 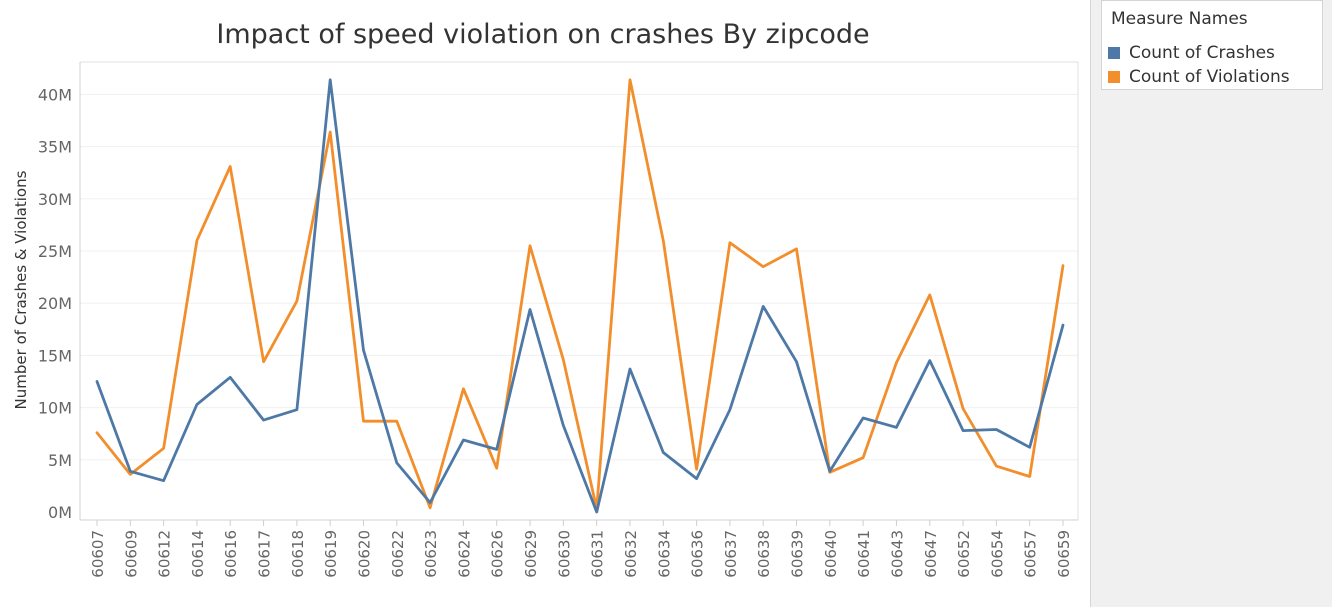 I want to click on x-tick-label: 60640, so click(x=831, y=554).